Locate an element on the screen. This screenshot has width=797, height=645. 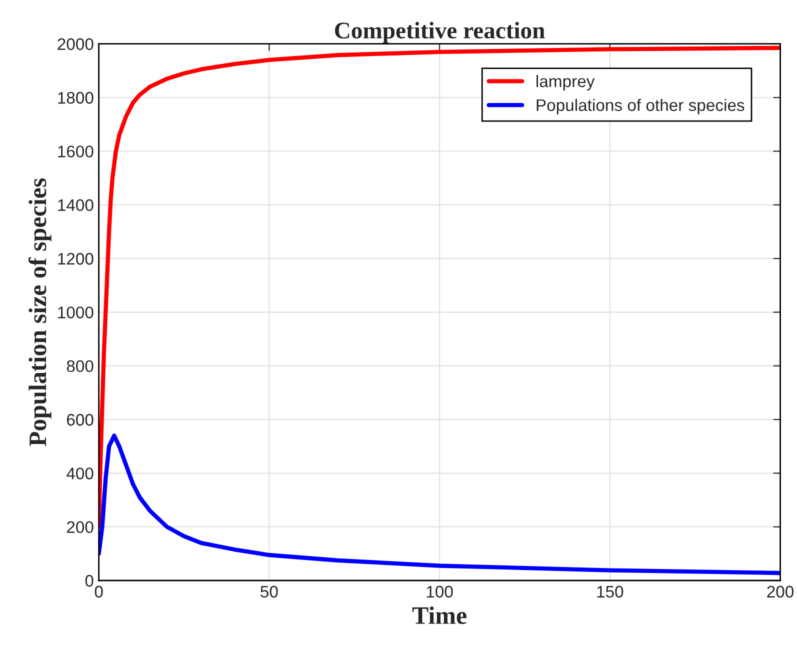
y-axis-title: Population size of species is located at coordinates (40, 312).